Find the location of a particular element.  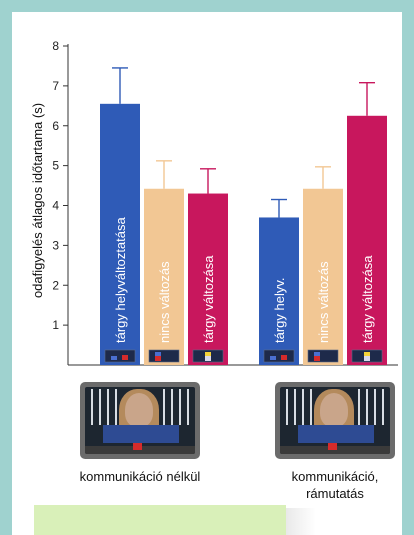

bar-label-g2-b3: tárgy változása is located at coordinates (367, 299).